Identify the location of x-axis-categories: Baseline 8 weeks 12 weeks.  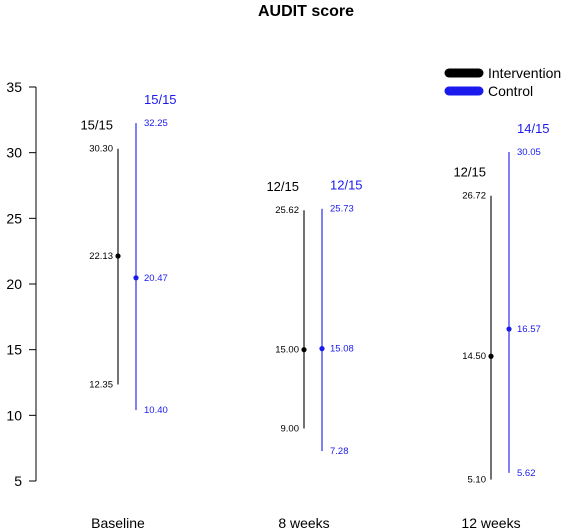
(305, 522).